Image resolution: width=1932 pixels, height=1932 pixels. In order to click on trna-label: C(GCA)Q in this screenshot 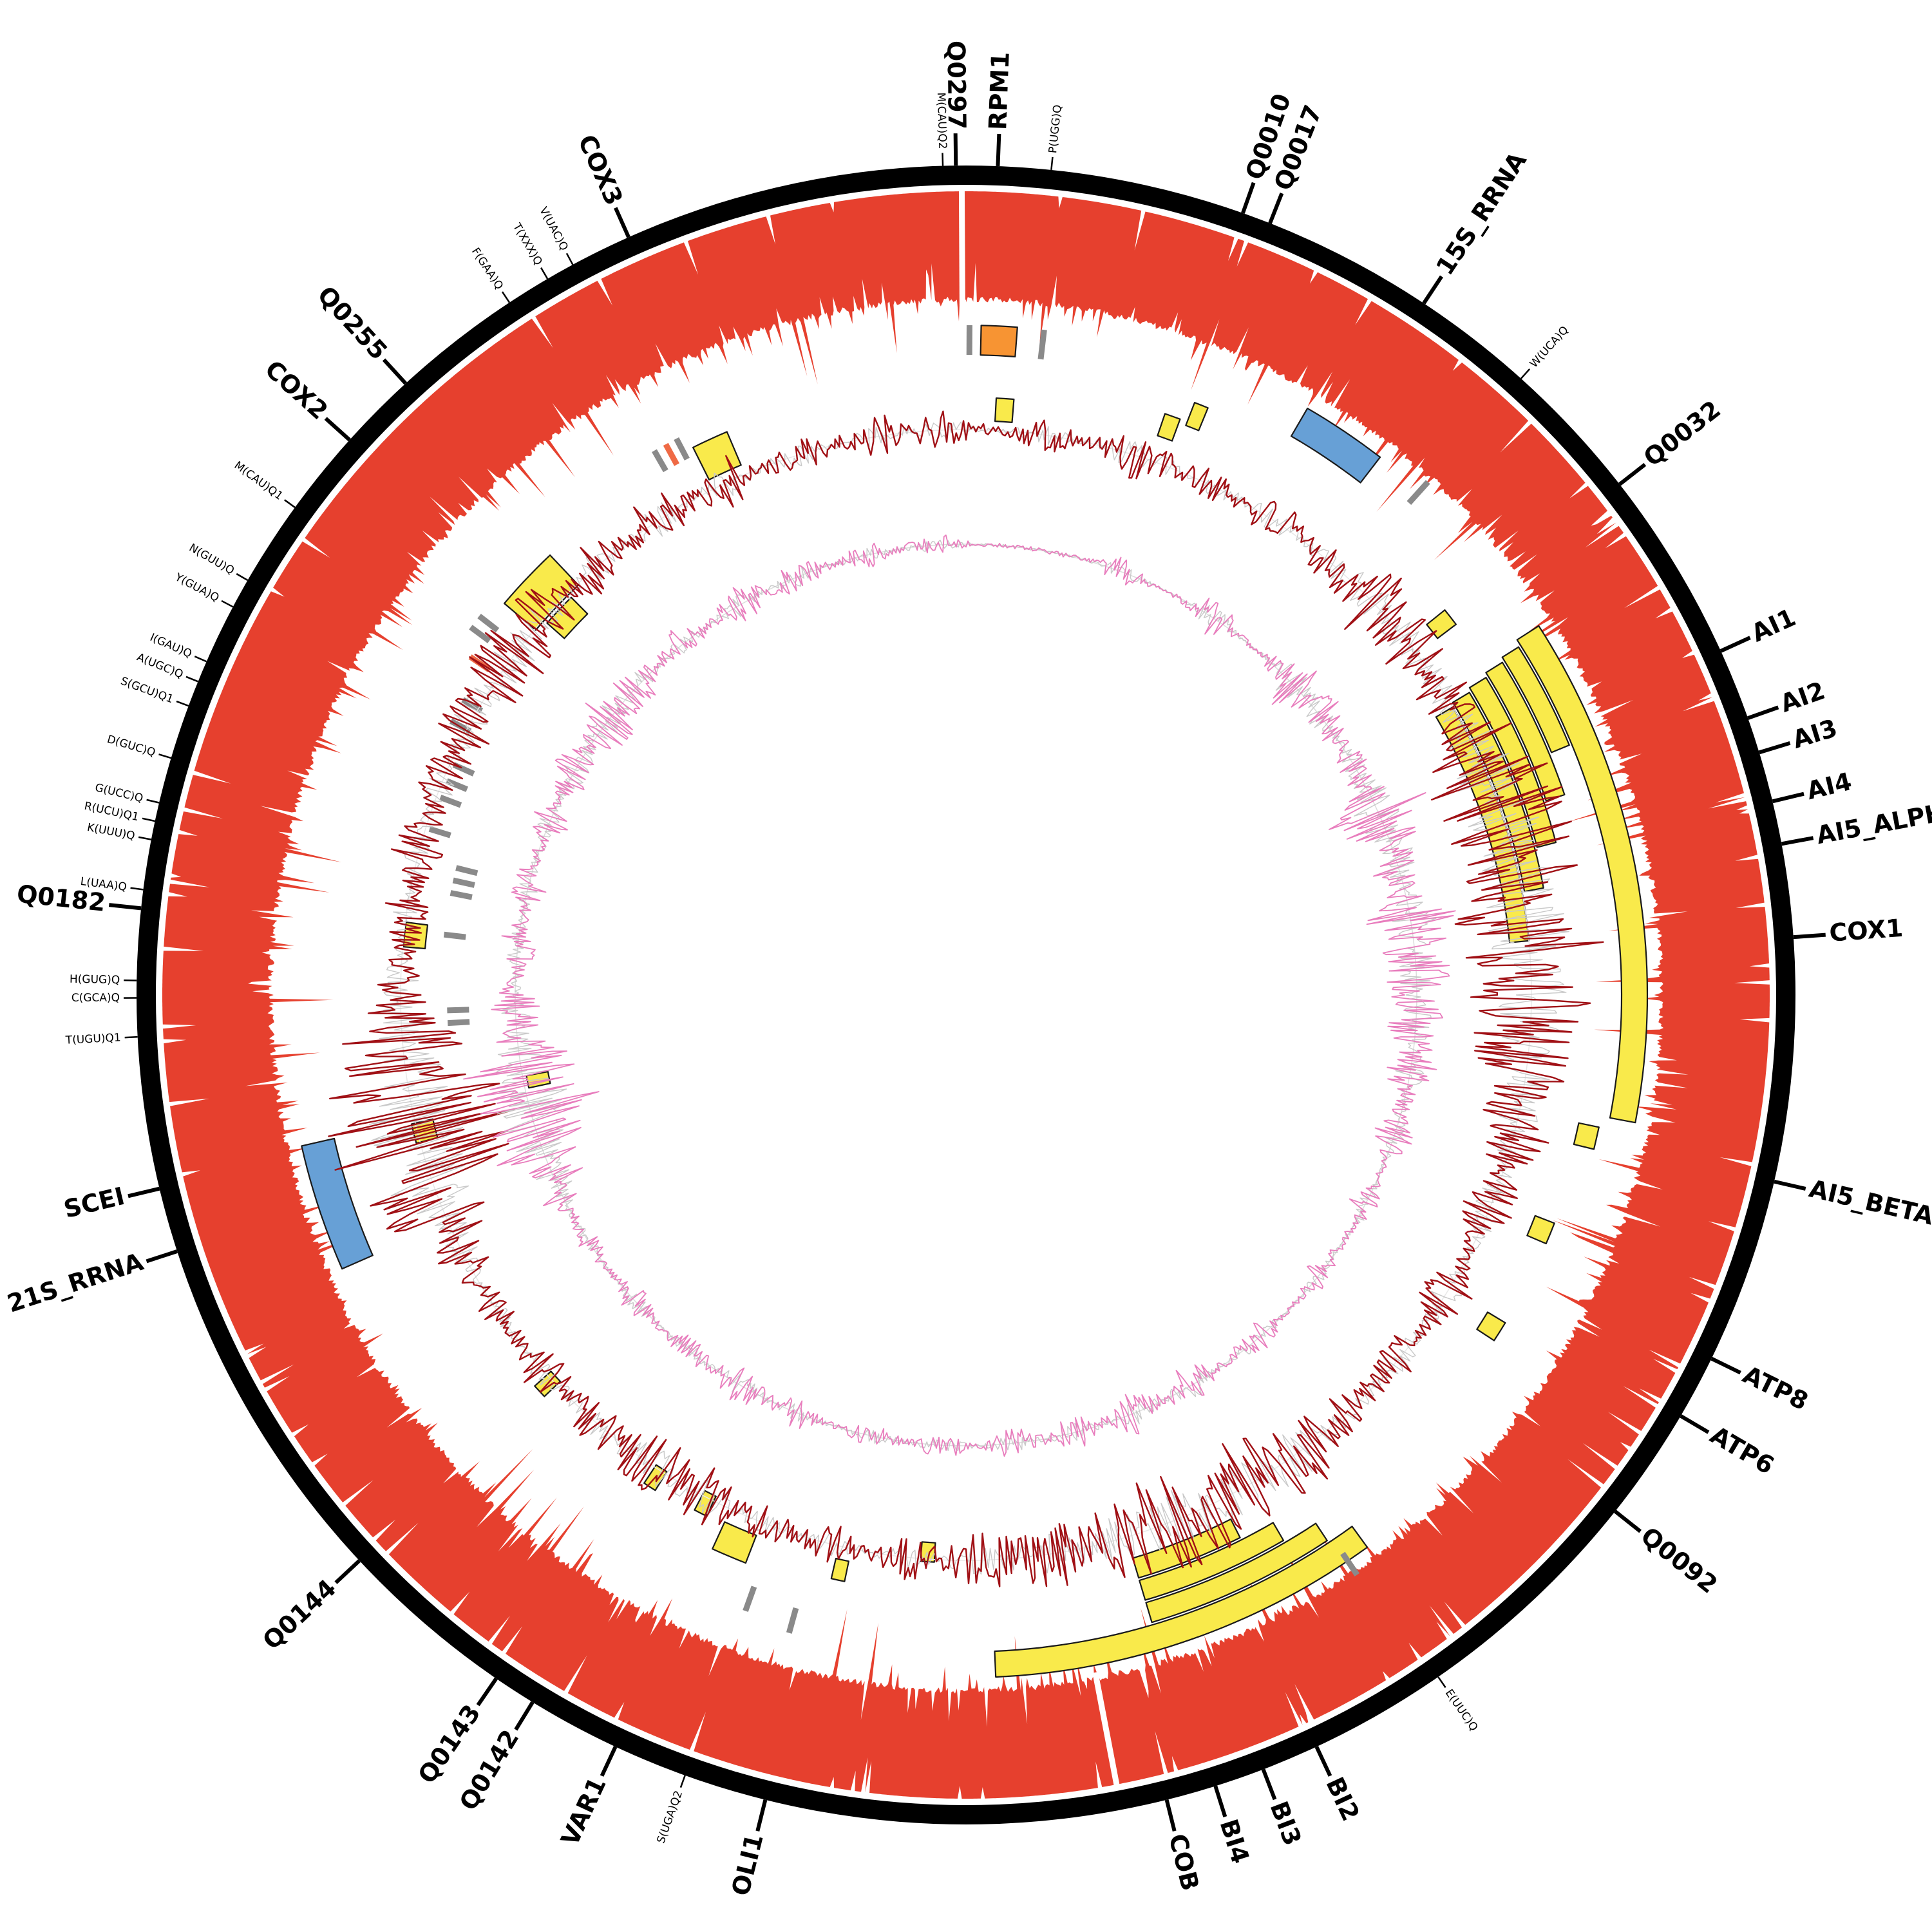, I will do `click(96, 999)`.